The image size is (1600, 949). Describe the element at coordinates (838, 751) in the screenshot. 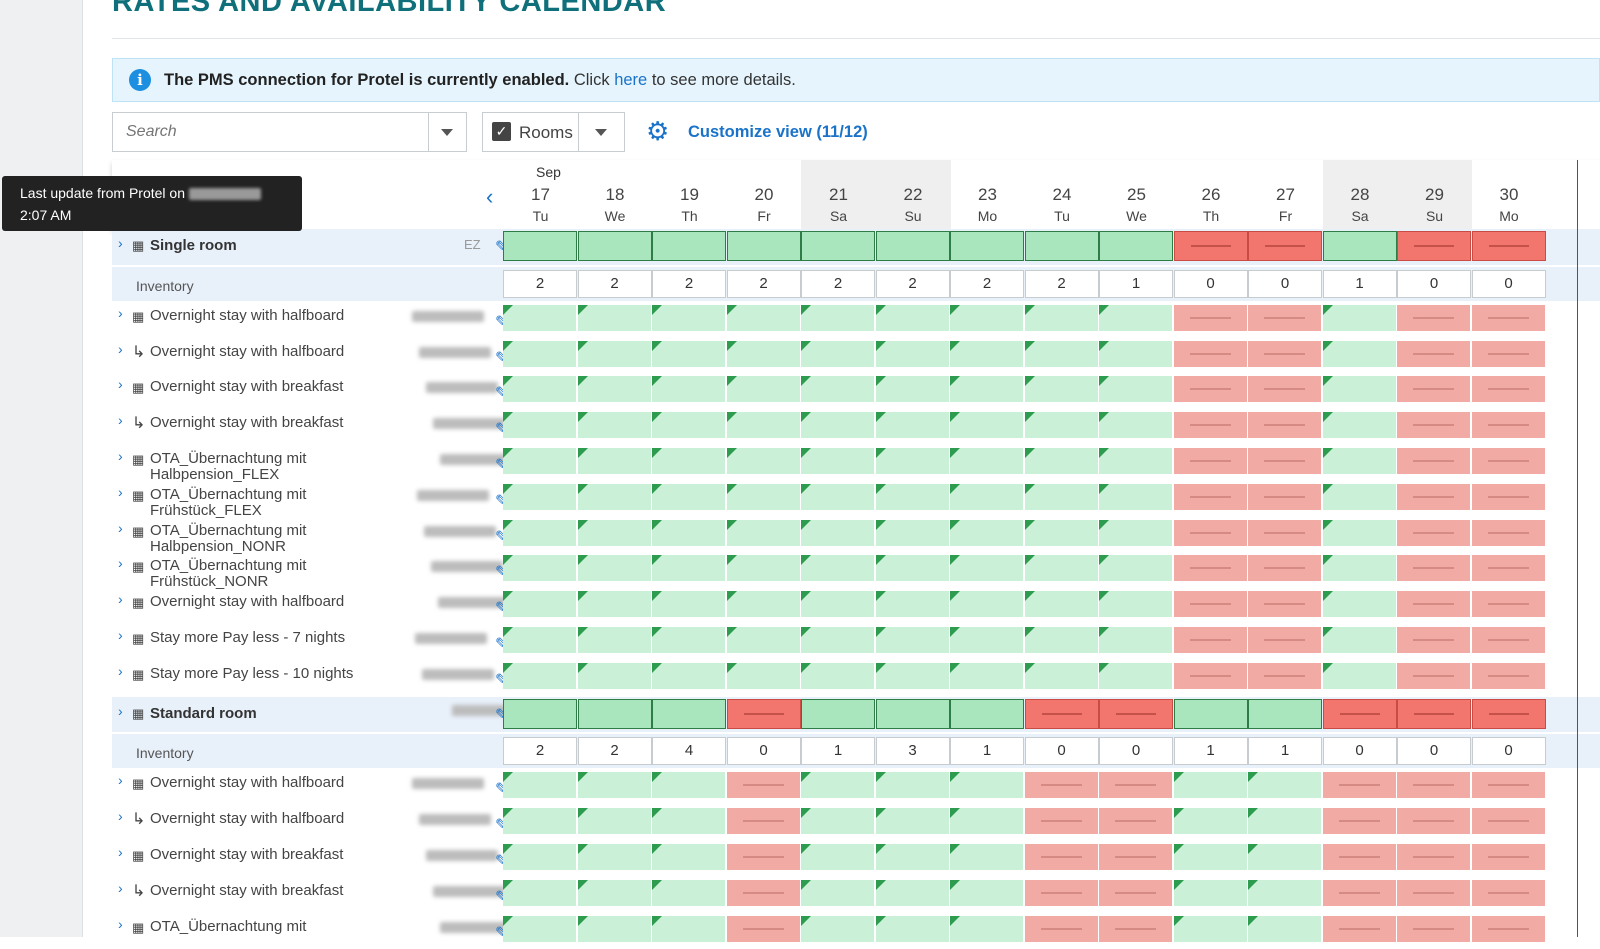

I see `inventory-cell: 1` at that location.